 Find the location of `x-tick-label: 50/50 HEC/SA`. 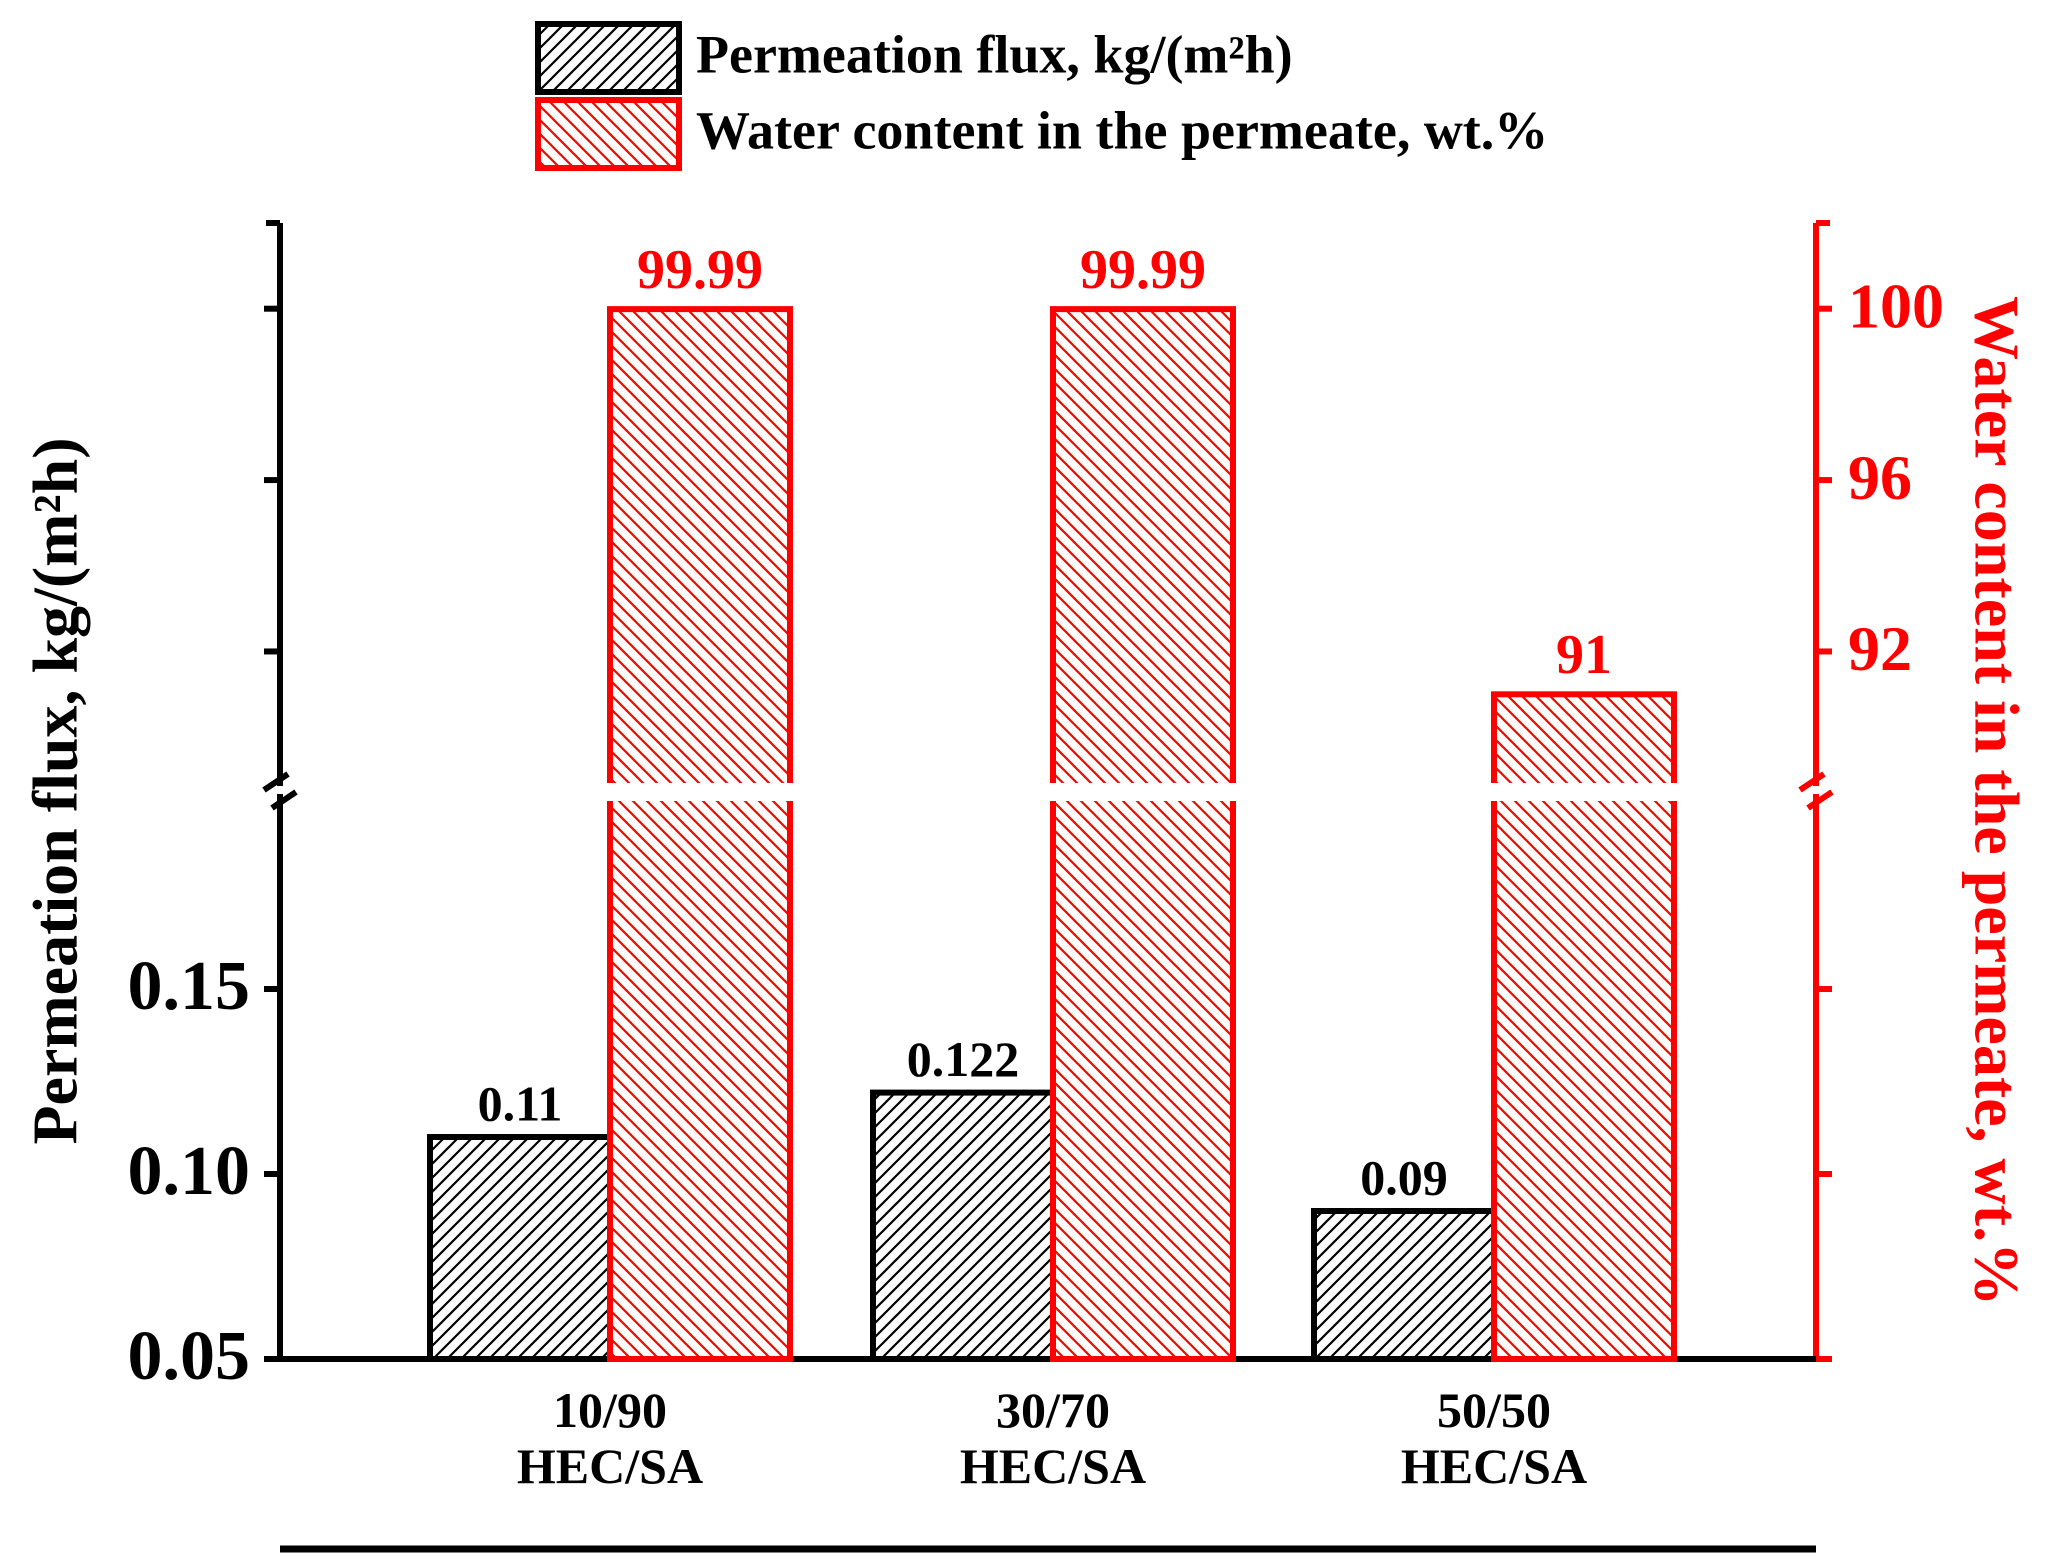

x-tick-label: 50/50 HEC/SA is located at coordinates (1494, 1438).